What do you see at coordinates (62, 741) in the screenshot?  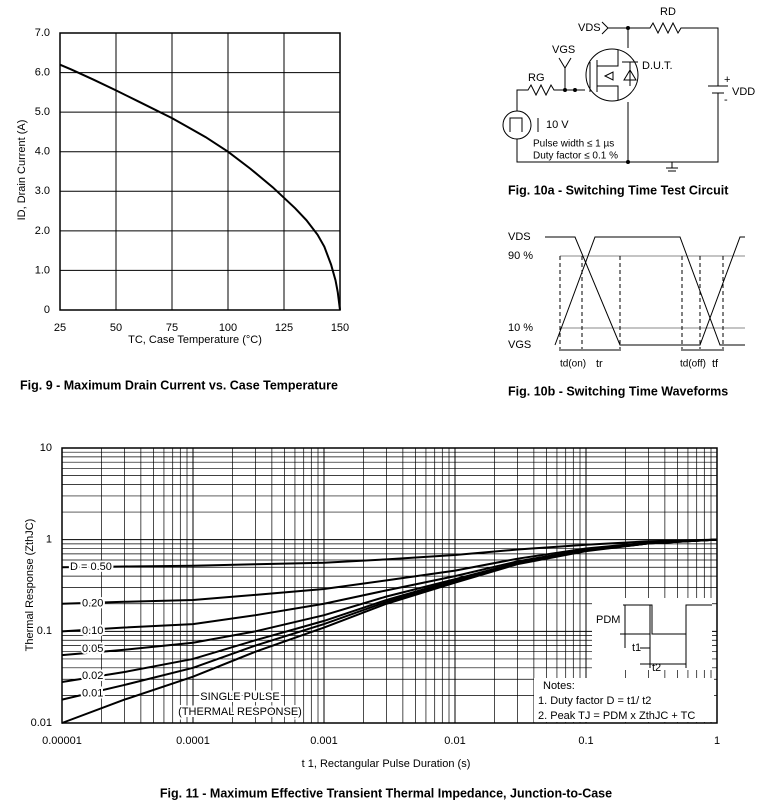 I see `x-tick-label: 0.00001` at bounding box center [62, 741].